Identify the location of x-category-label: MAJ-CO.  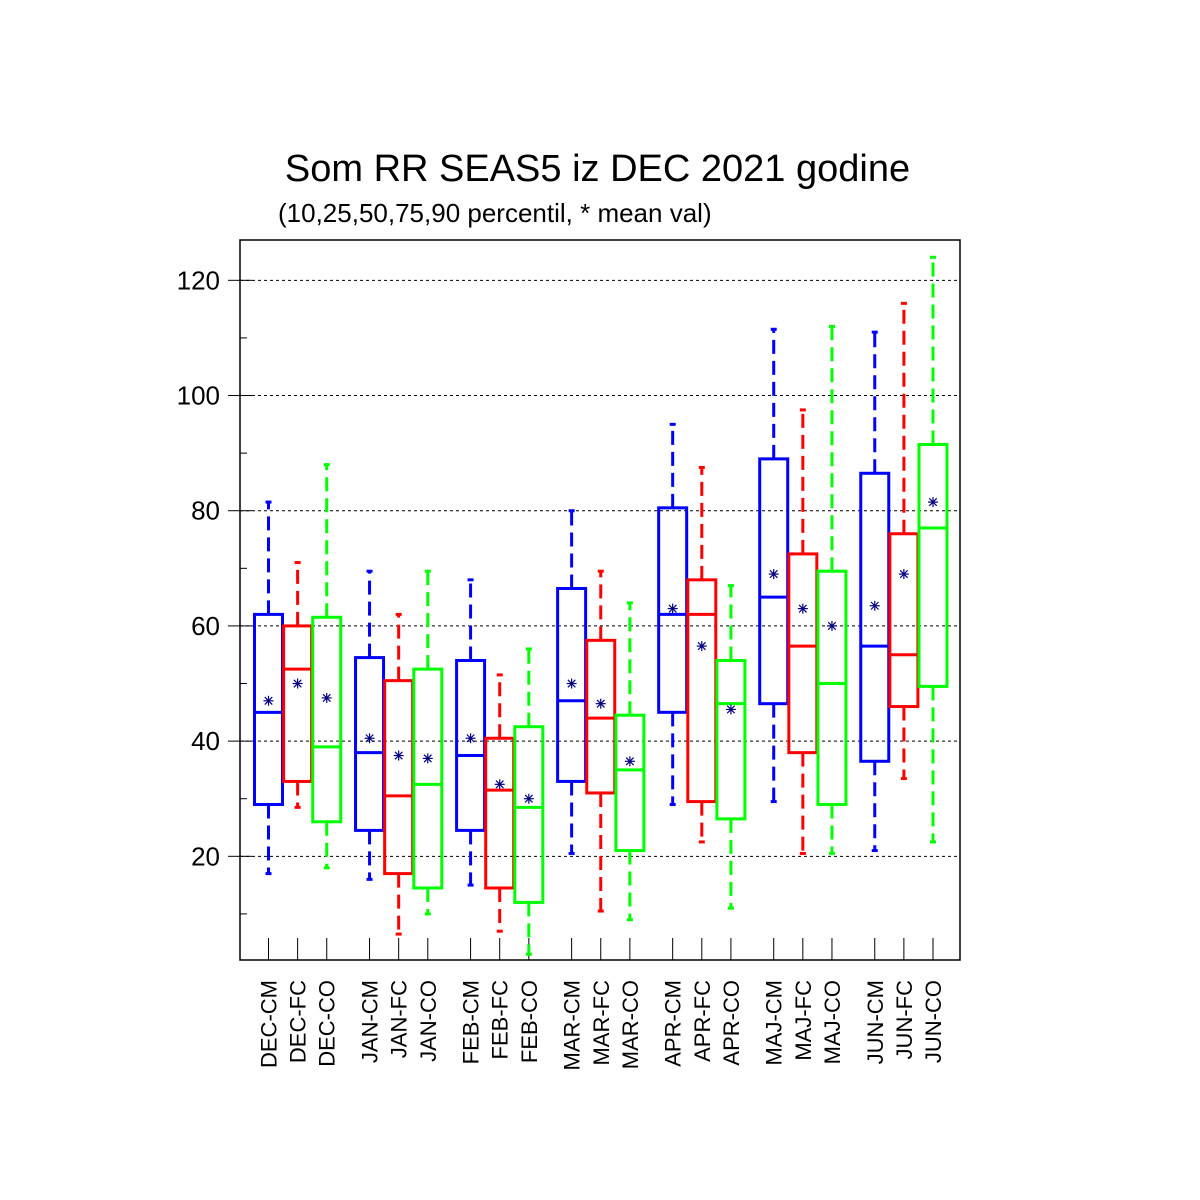
(832, 1022).